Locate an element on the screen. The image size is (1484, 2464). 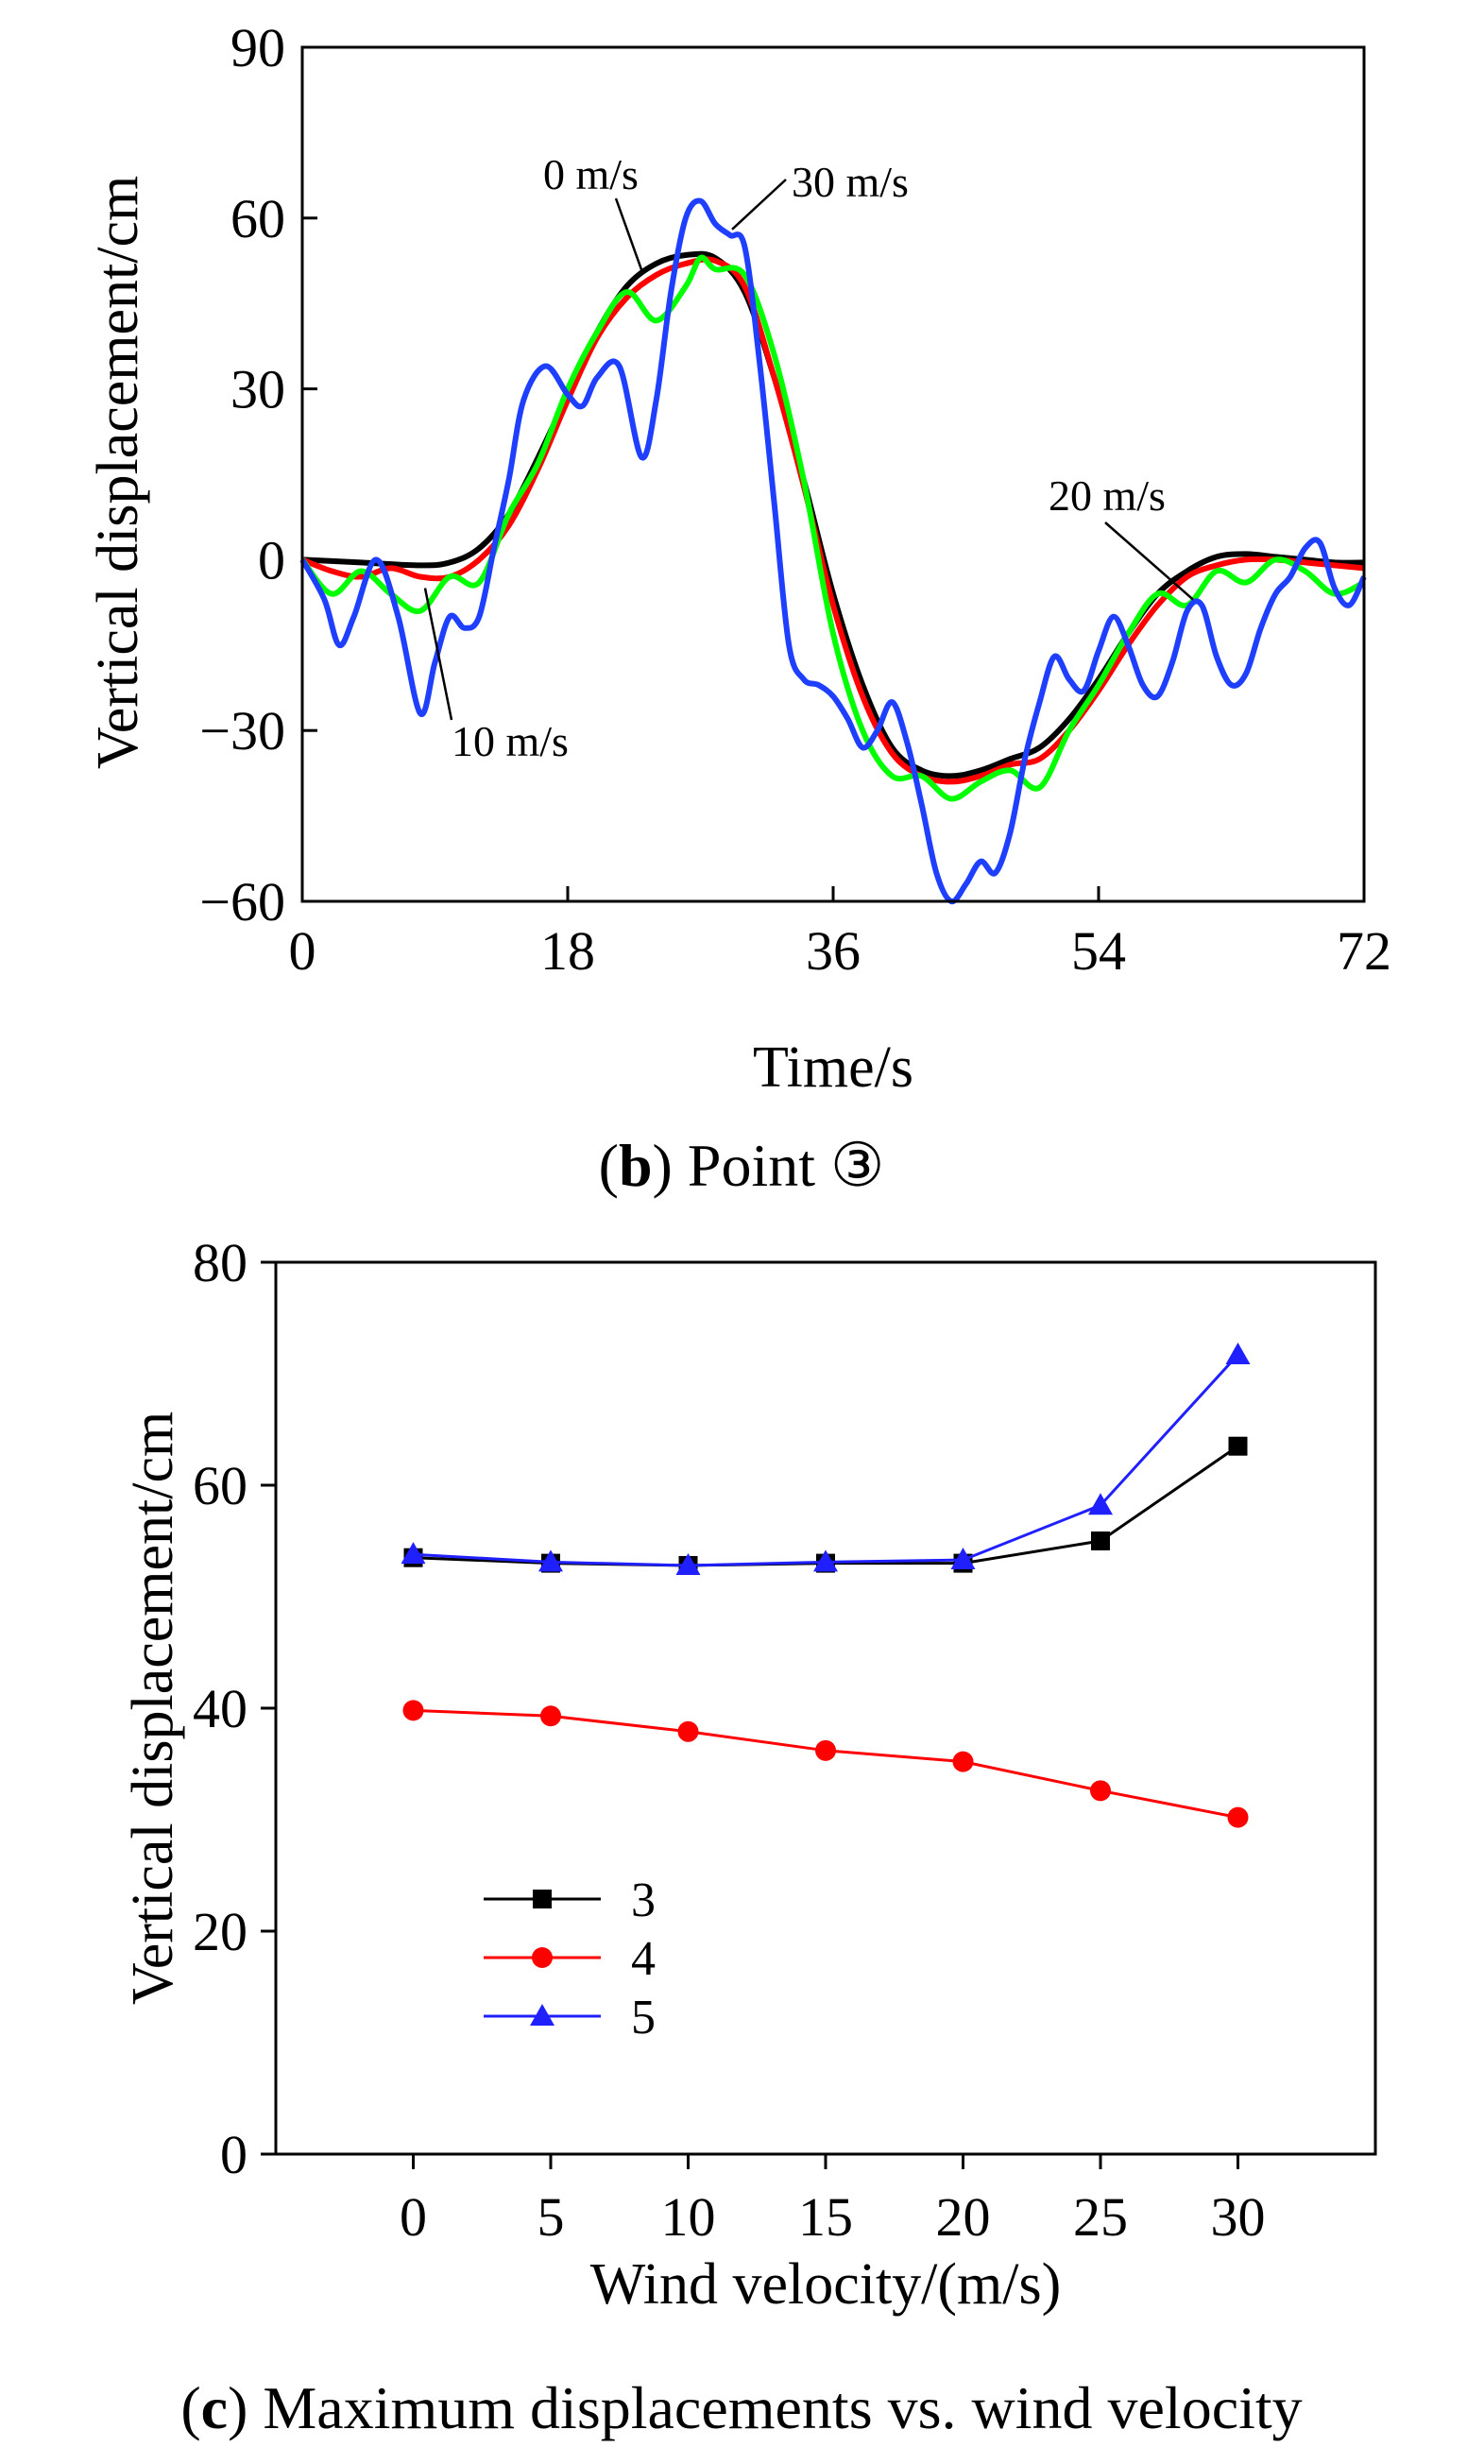
panel-b-xtick-label: 72 is located at coordinates (1364, 951).